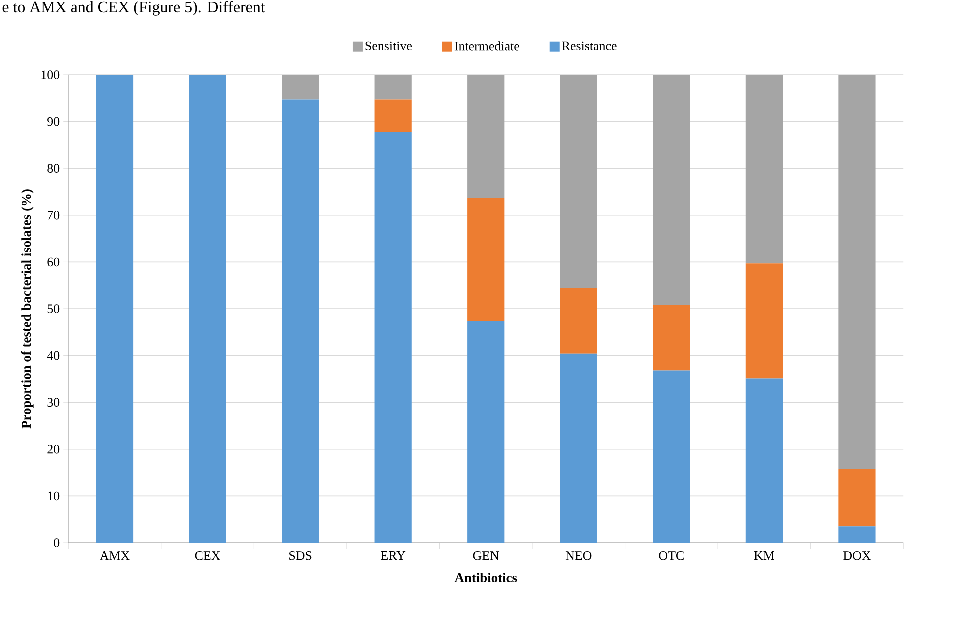  What do you see at coordinates (54, 121) in the screenshot?
I see `y-tick-label: 90` at bounding box center [54, 121].